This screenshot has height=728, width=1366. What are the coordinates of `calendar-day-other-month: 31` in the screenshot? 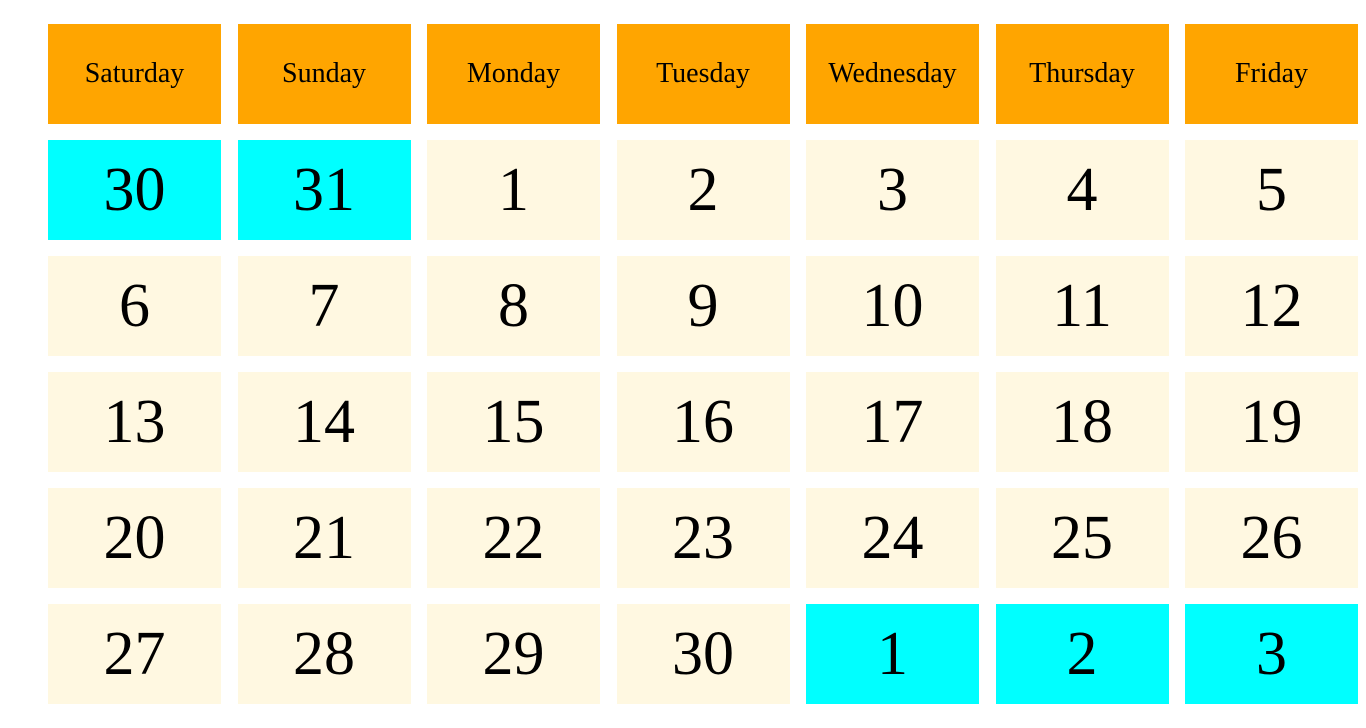 It's located at (324, 190).